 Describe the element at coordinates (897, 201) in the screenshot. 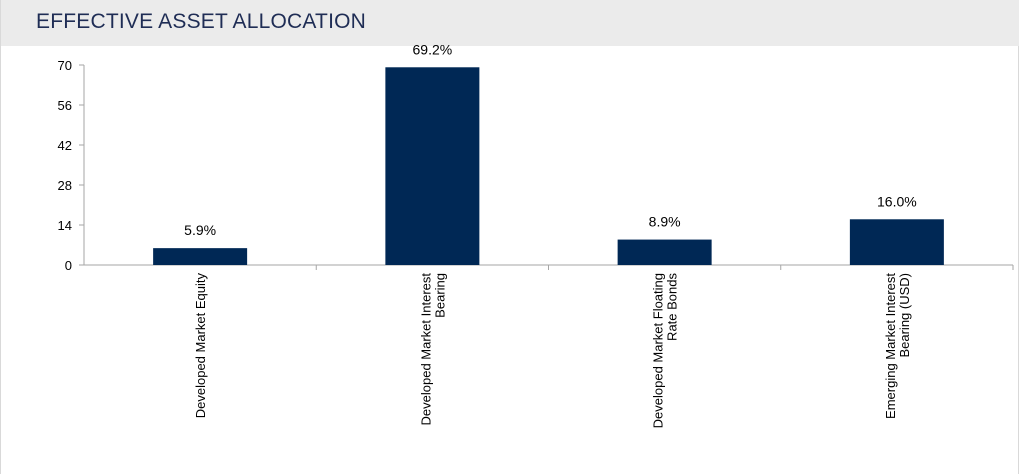

I see `data-label: 16.0%` at that location.